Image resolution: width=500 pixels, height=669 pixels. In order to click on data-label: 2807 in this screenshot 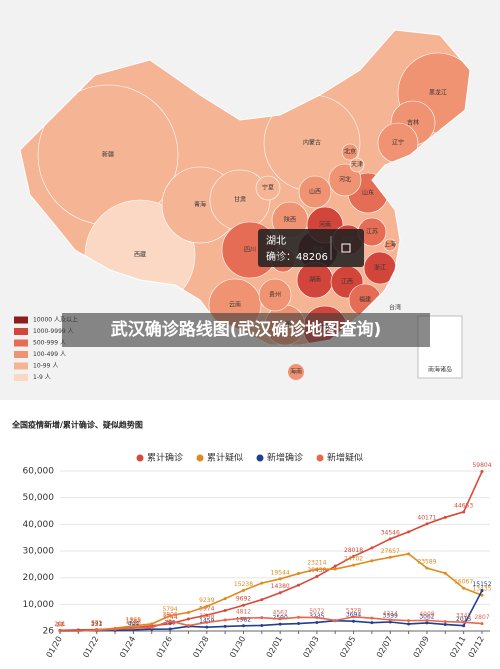, I will do `click(481, 617)`.